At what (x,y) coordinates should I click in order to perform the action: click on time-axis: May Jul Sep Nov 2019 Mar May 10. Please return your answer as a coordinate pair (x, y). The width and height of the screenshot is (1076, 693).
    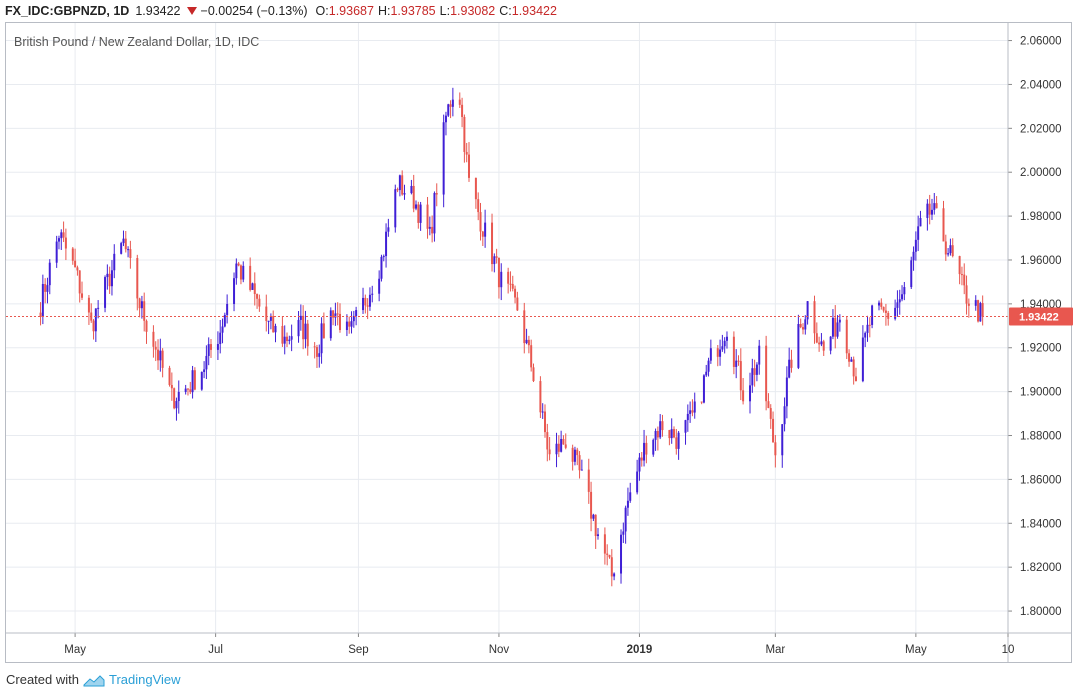
    Looking at the image, I should click on (538, 644).